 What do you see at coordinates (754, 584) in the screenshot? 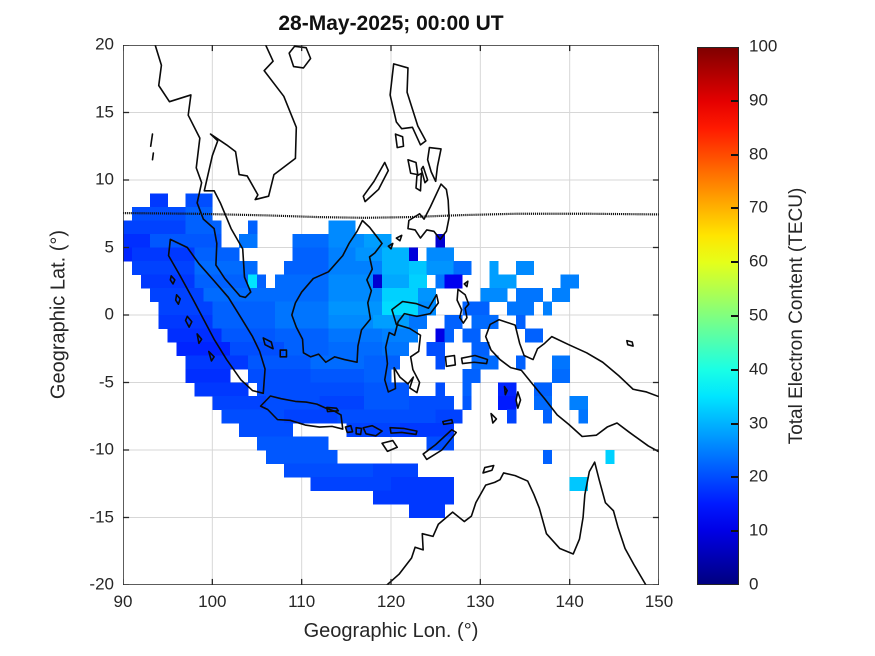
I see `colorbar-tick-label: 0` at bounding box center [754, 584].